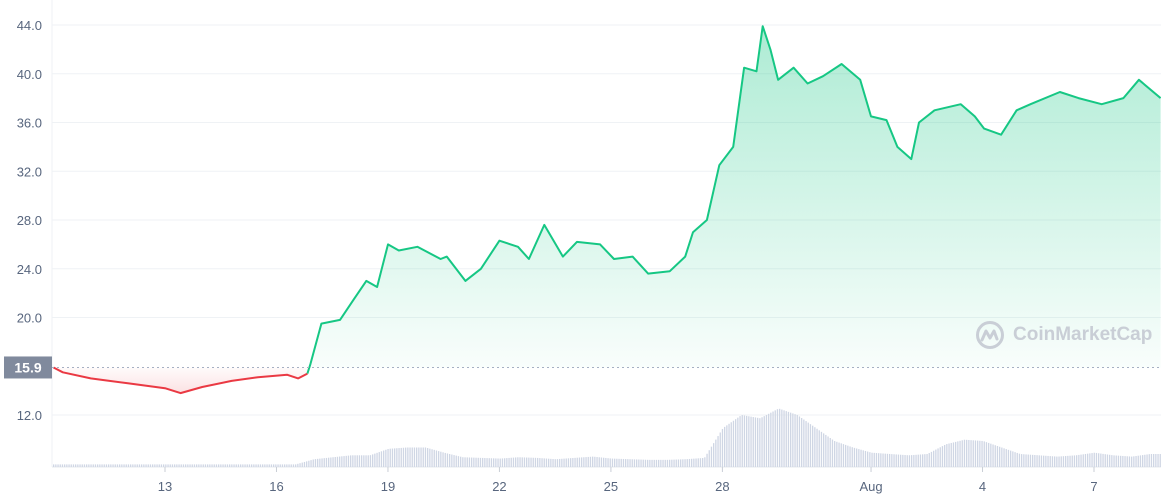 The image size is (1161, 500). I want to click on y-tick-label: 24.0, so click(29, 269).